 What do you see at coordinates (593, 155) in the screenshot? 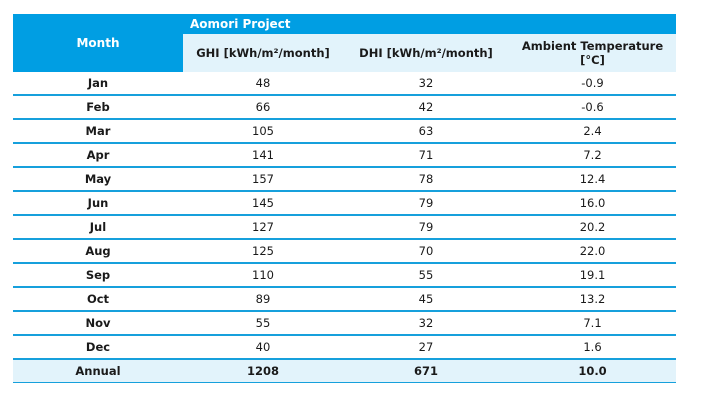
I see `temperature-cell: 7.2` at bounding box center [593, 155].